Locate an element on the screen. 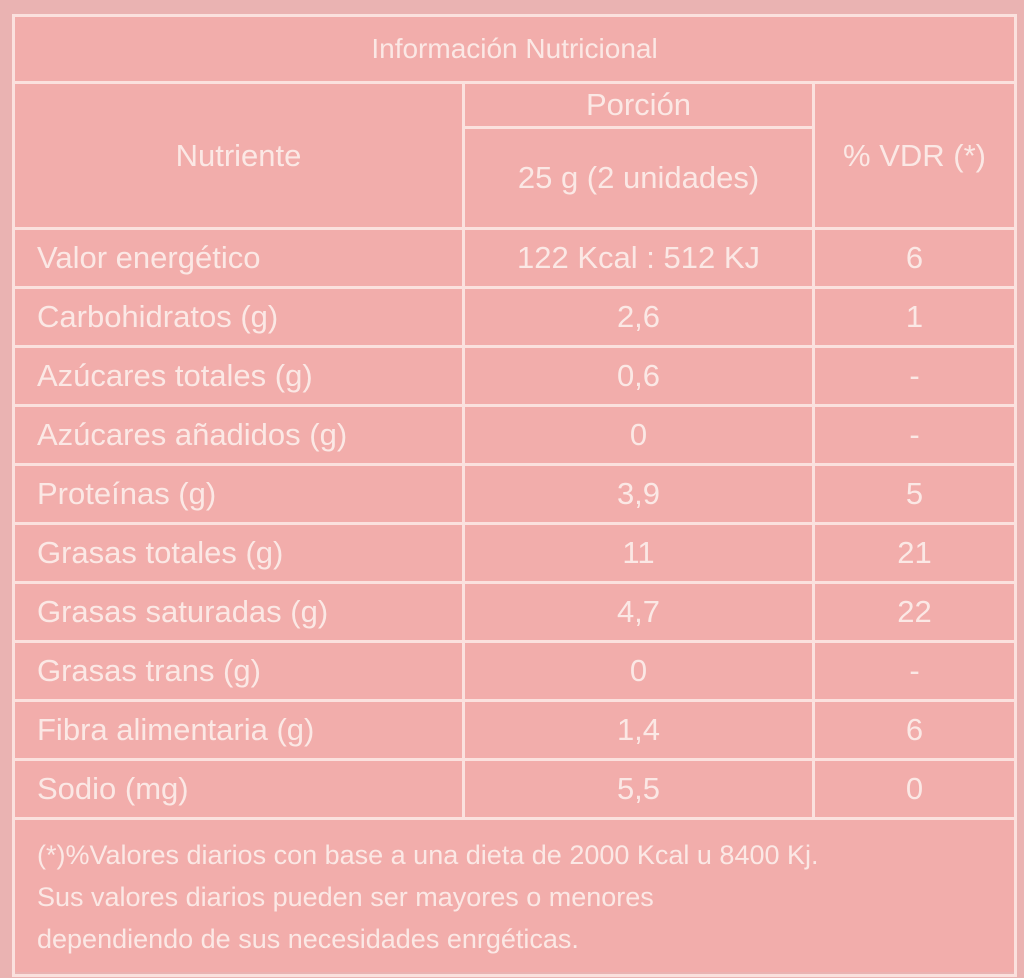  amount-cell: 122 Kcal : 512 KJ is located at coordinates (638, 258).